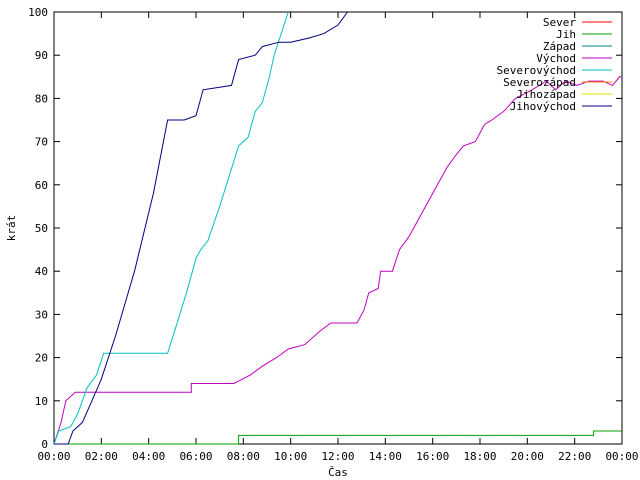 This screenshot has height=480, width=640. I want to click on legend-label: Severozápad, so click(539, 82).